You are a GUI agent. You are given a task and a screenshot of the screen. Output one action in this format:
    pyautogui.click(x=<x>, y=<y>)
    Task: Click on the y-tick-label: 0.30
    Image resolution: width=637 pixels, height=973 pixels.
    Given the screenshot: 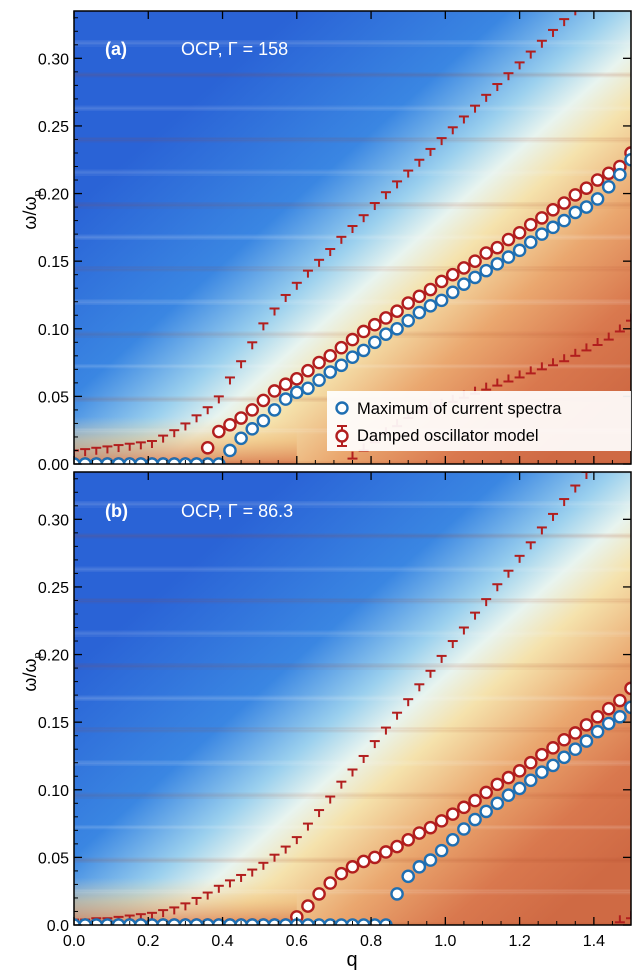 What is the action you would take?
    pyautogui.click(x=53, y=520)
    